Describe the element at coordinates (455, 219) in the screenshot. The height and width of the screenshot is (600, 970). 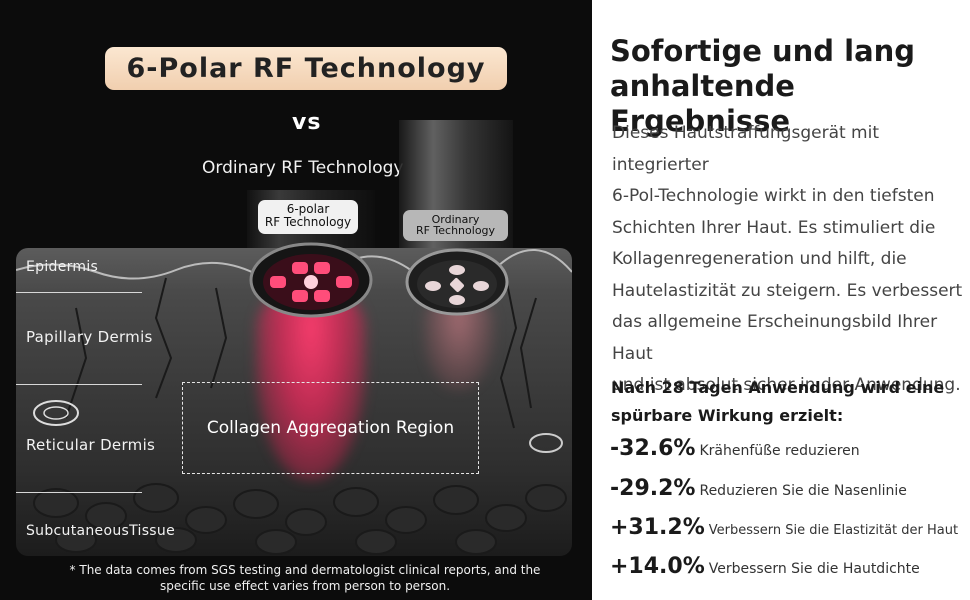
I see `ordinary-label-line1: Ordinary` at that location.